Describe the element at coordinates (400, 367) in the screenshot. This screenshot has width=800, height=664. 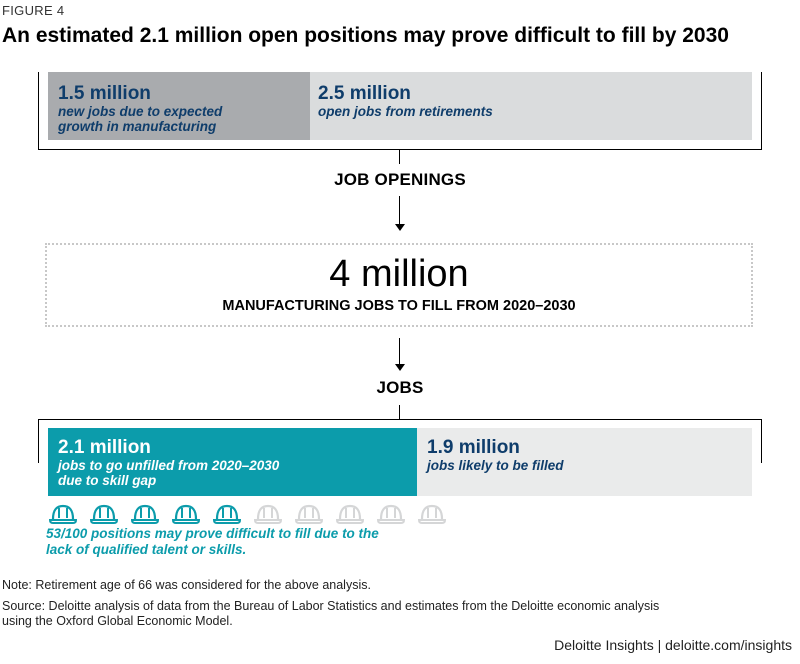
I see `arrow2-head` at that location.